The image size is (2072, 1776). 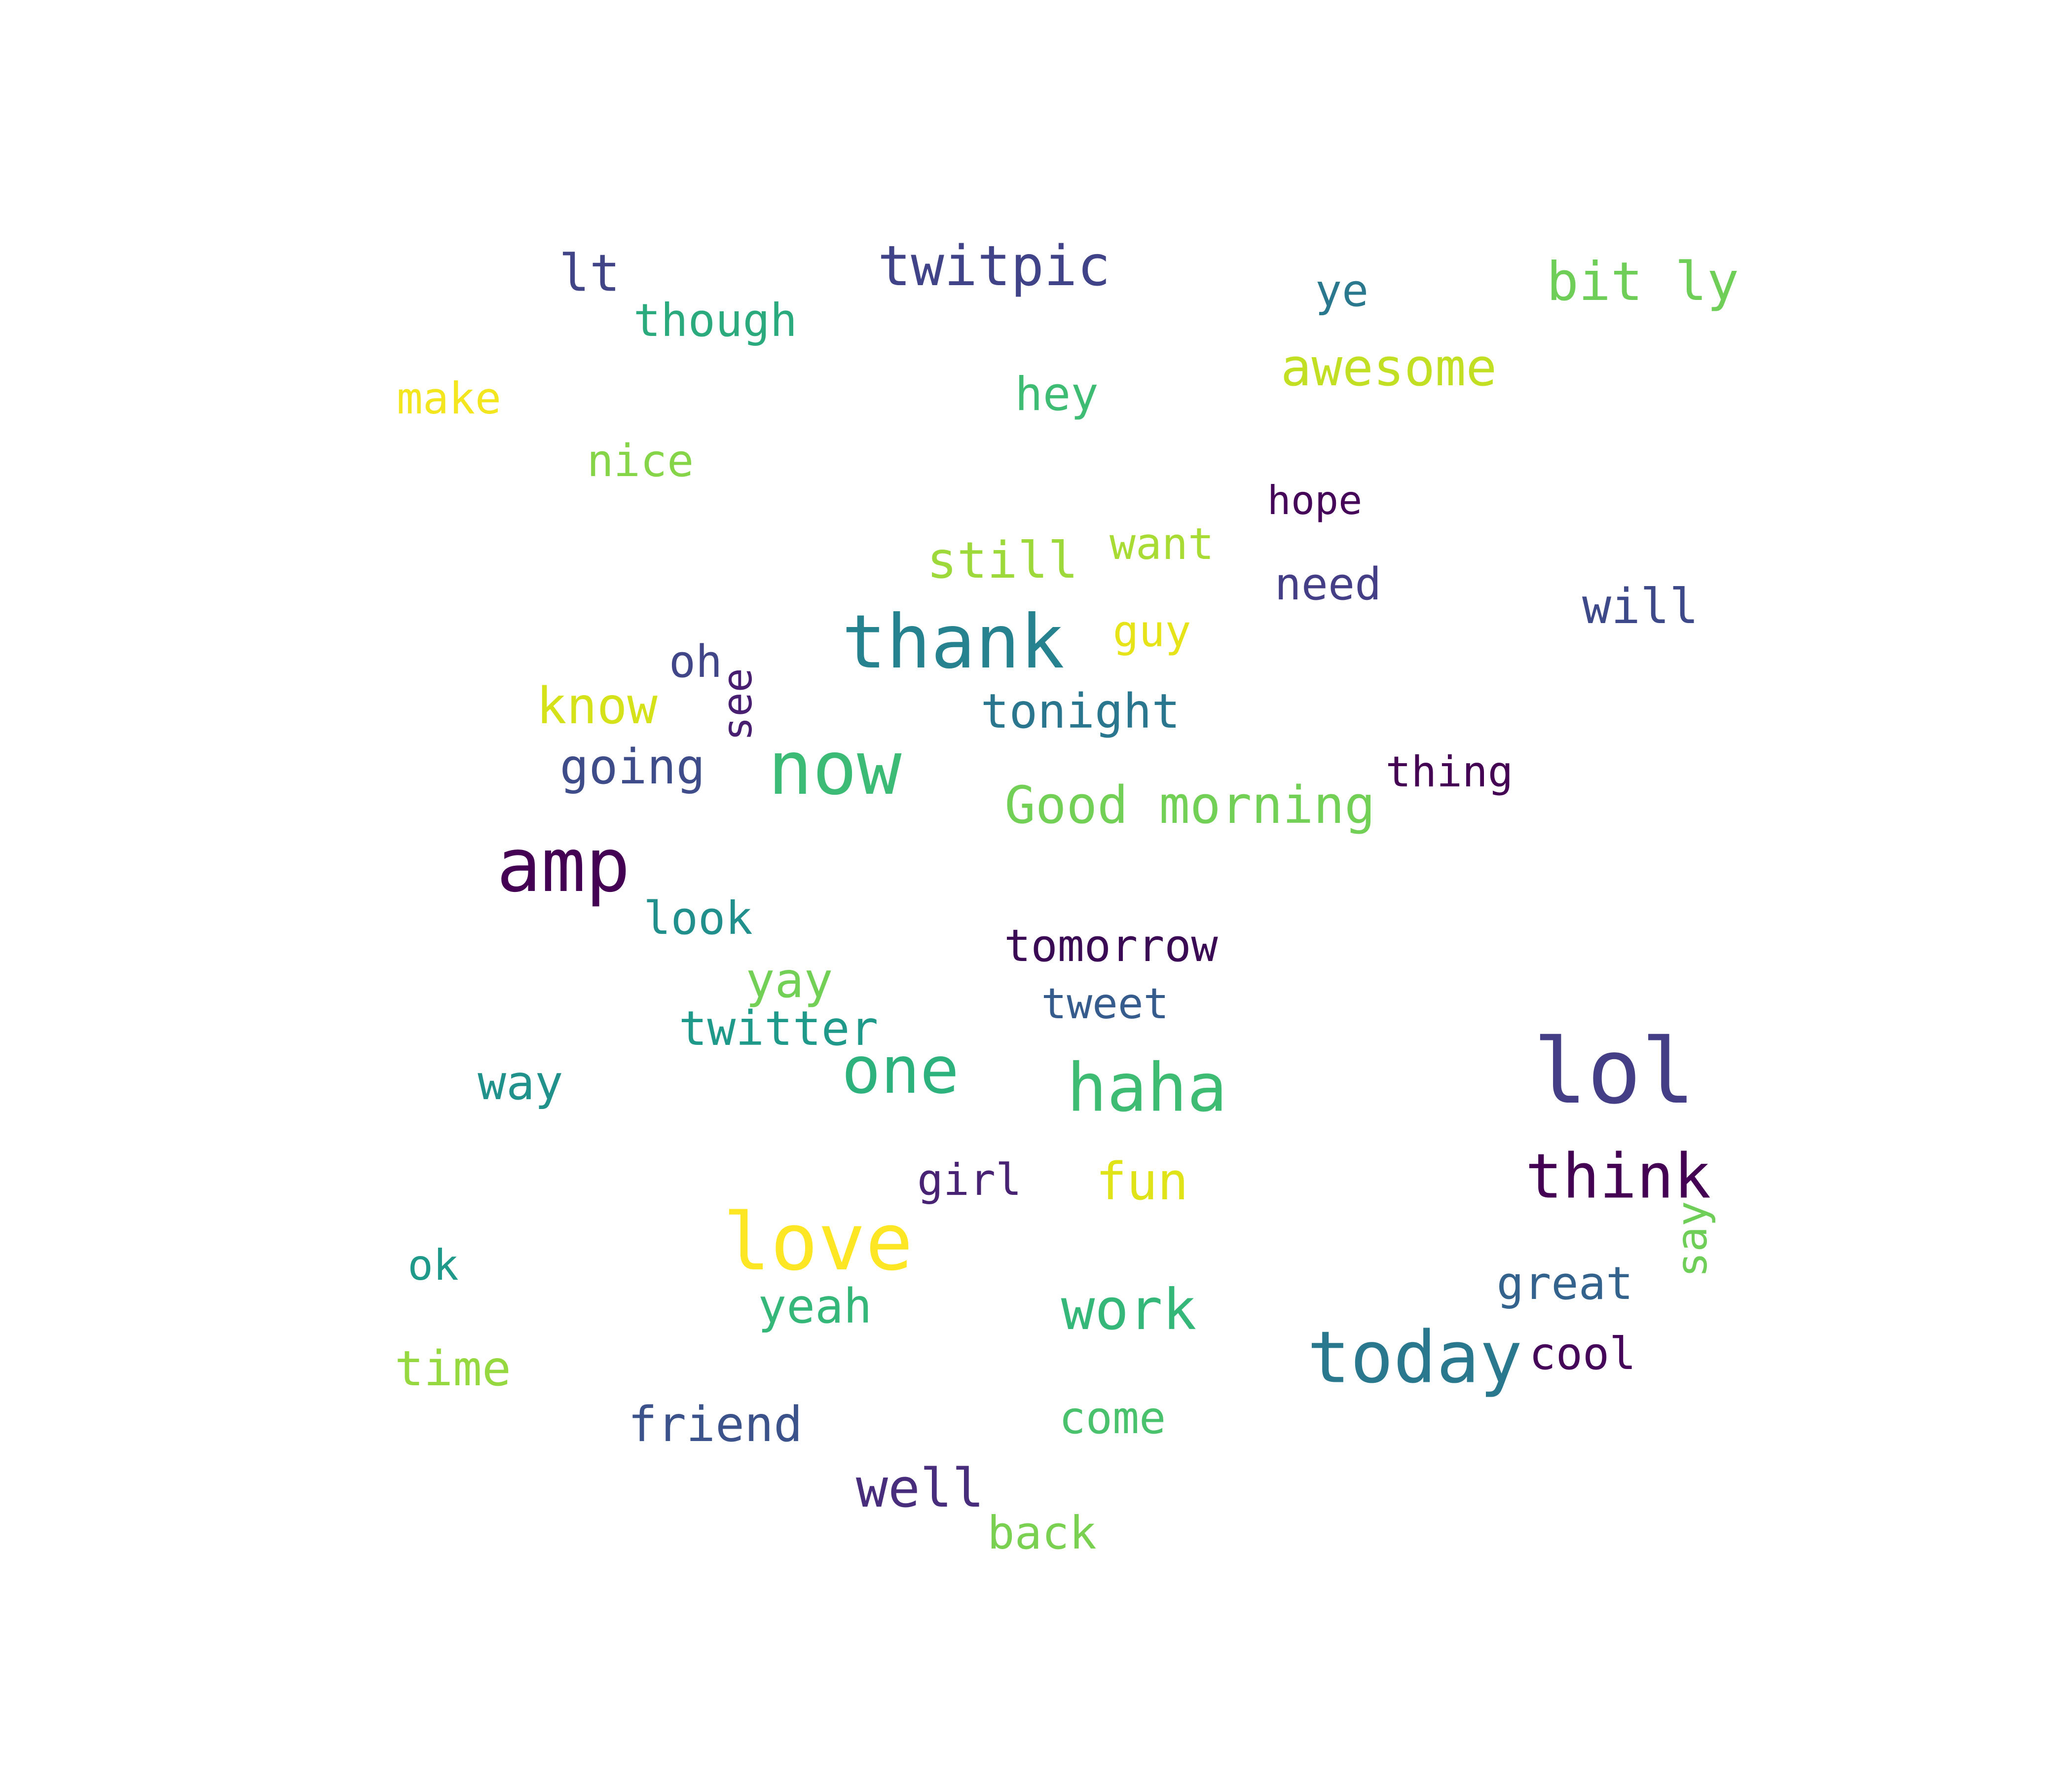 I want to click on word-back: back, so click(x=1042, y=1533).